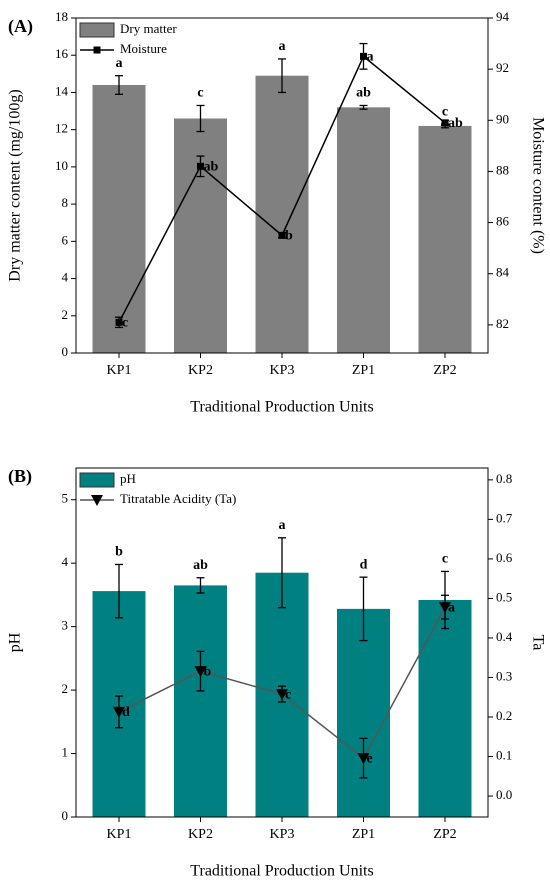  Describe the element at coordinates (20, 476) in the screenshot. I see `panel-label: (B)` at that location.